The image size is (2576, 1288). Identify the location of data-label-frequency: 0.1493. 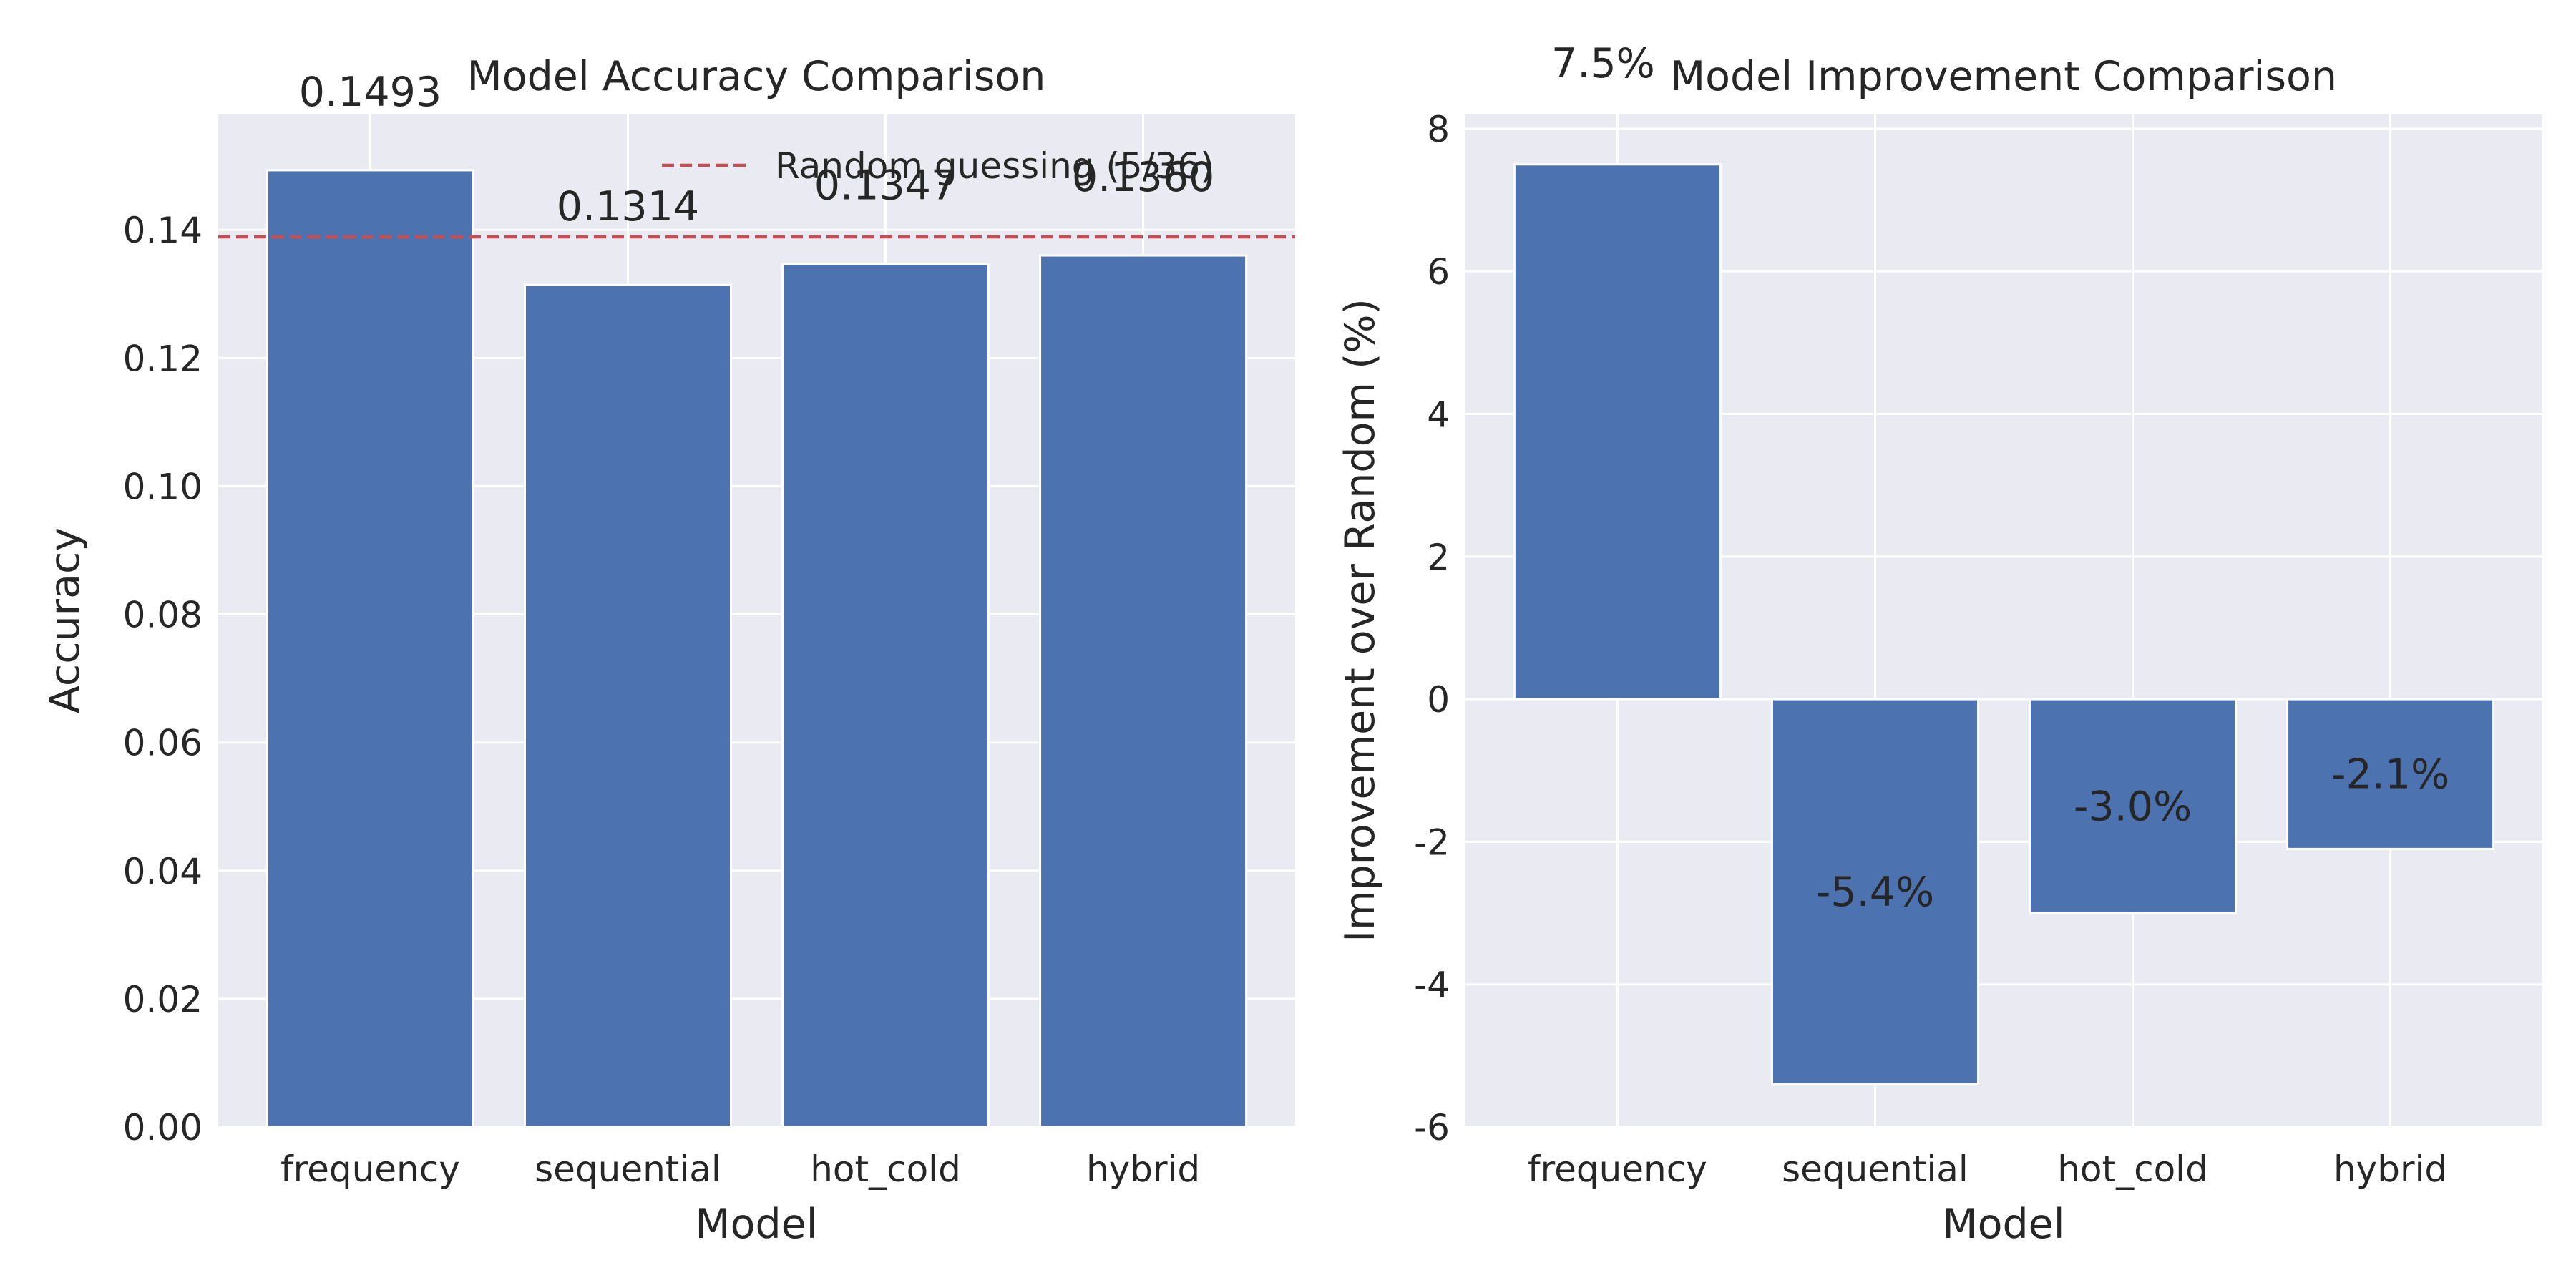
(370, 92).